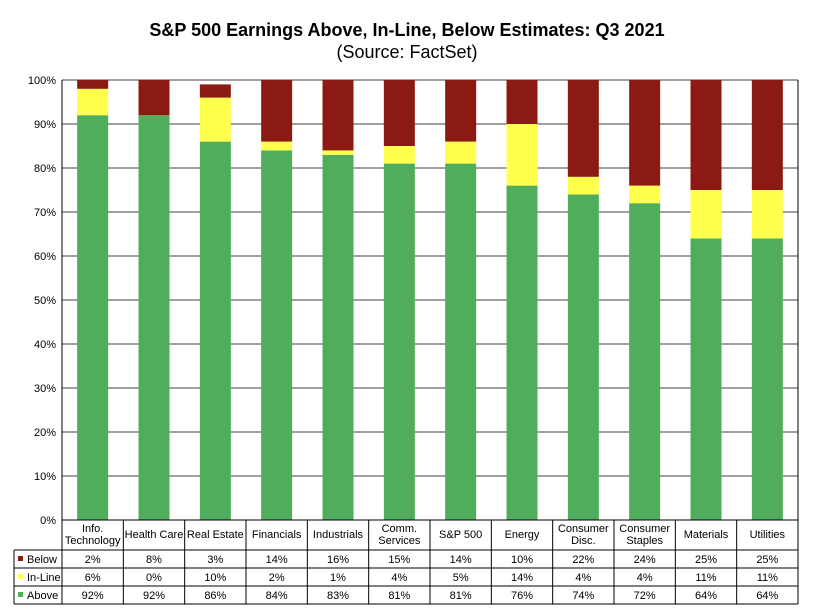 The width and height of the screenshot is (814, 614). What do you see at coordinates (42, 81) in the screenshot?
I see `y-tick-label: 100%` at bounding box center [42, 81].